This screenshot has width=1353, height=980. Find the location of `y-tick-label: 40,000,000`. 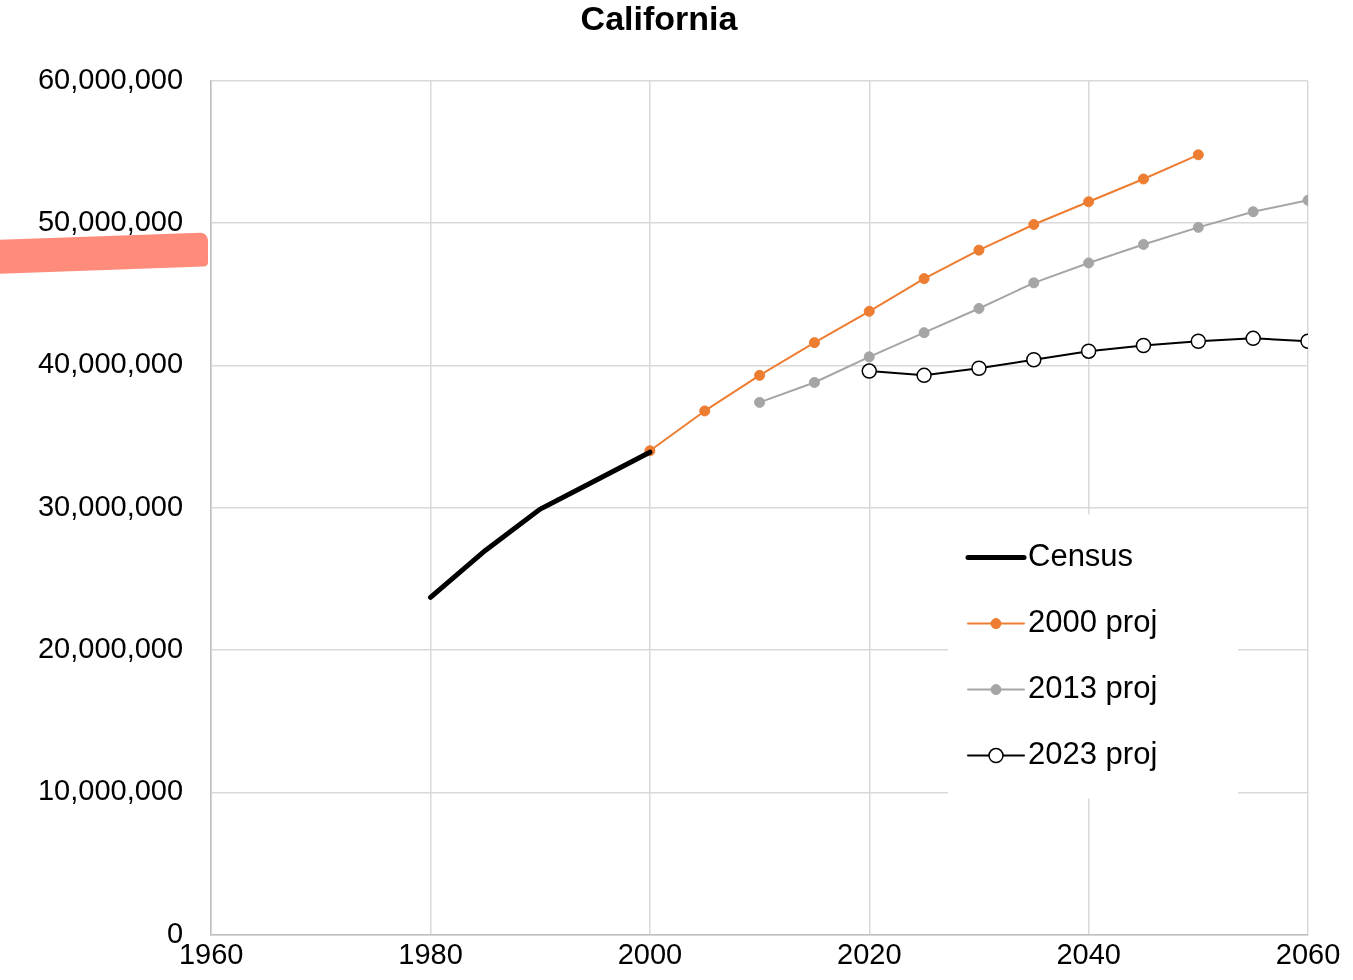

y-tick-label: 40,000,000 is located at coordinates (110, 363).